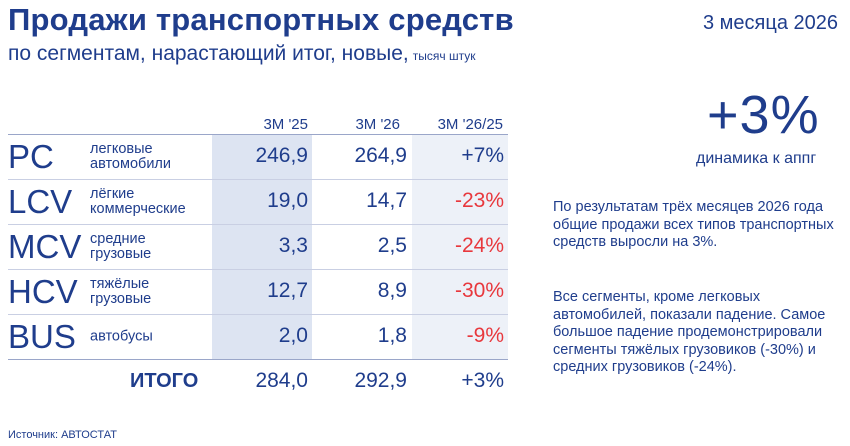 Image resolution: width=850 pixels, height=446 pixels. I want to click on table-header: 3M '25 3M '26 3M '26/25, so click(258, 122).